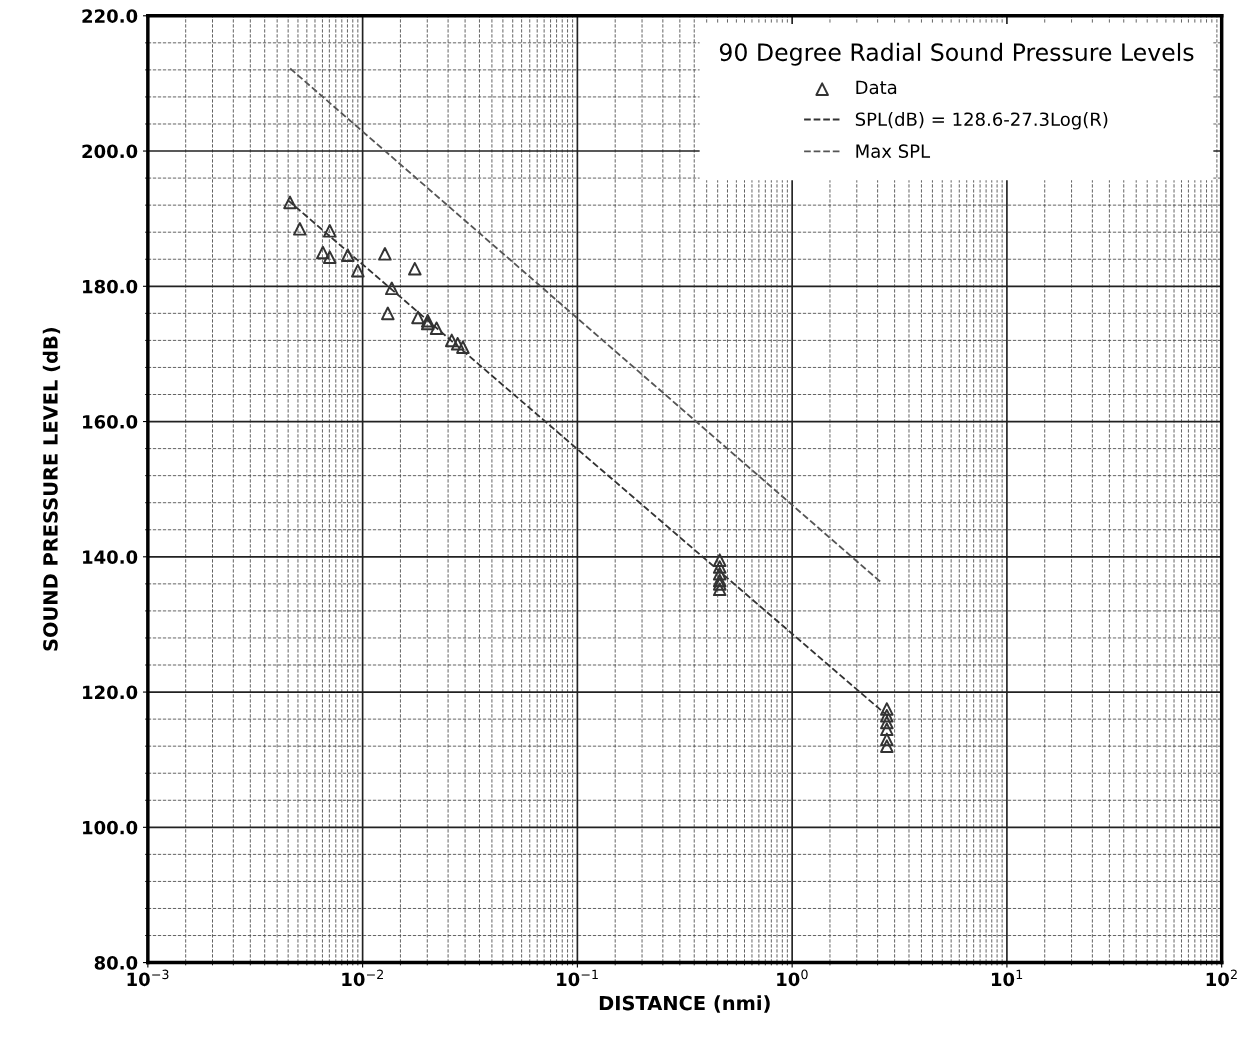 This screenshot has height=1052, width=1253. What do you see at coordinates (110, 286) in the screenshot?
I see `y-tick-label: 180.0` at bounding box center [110, 286].